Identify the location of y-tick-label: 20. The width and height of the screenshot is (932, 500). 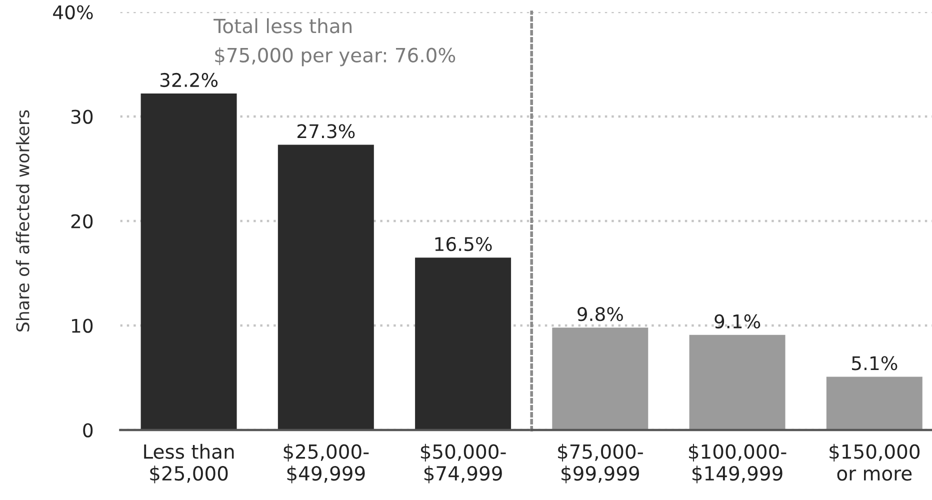
(82, 221).